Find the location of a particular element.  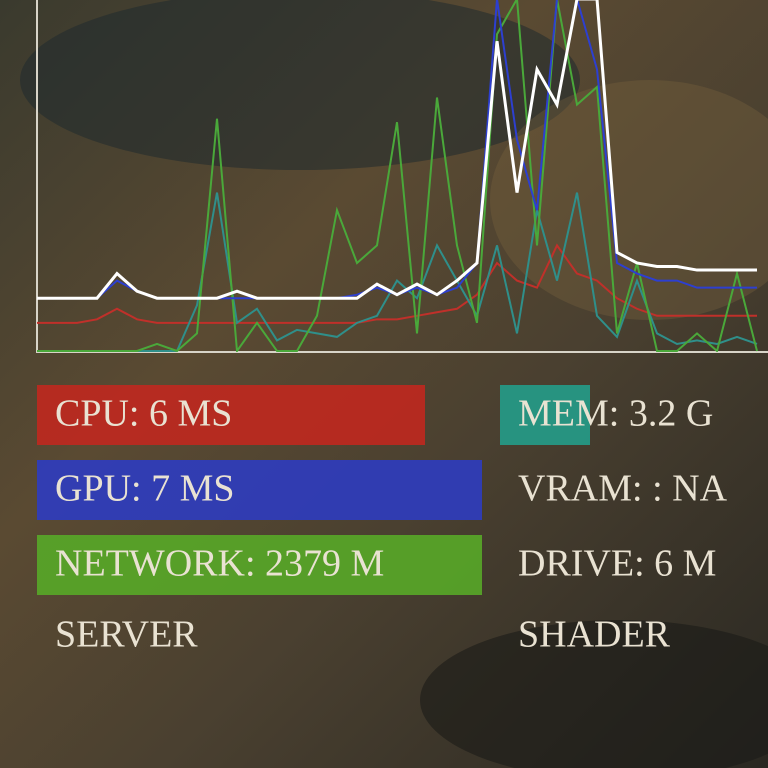

stat-label: SERVER is located at coordinates (126, 635).